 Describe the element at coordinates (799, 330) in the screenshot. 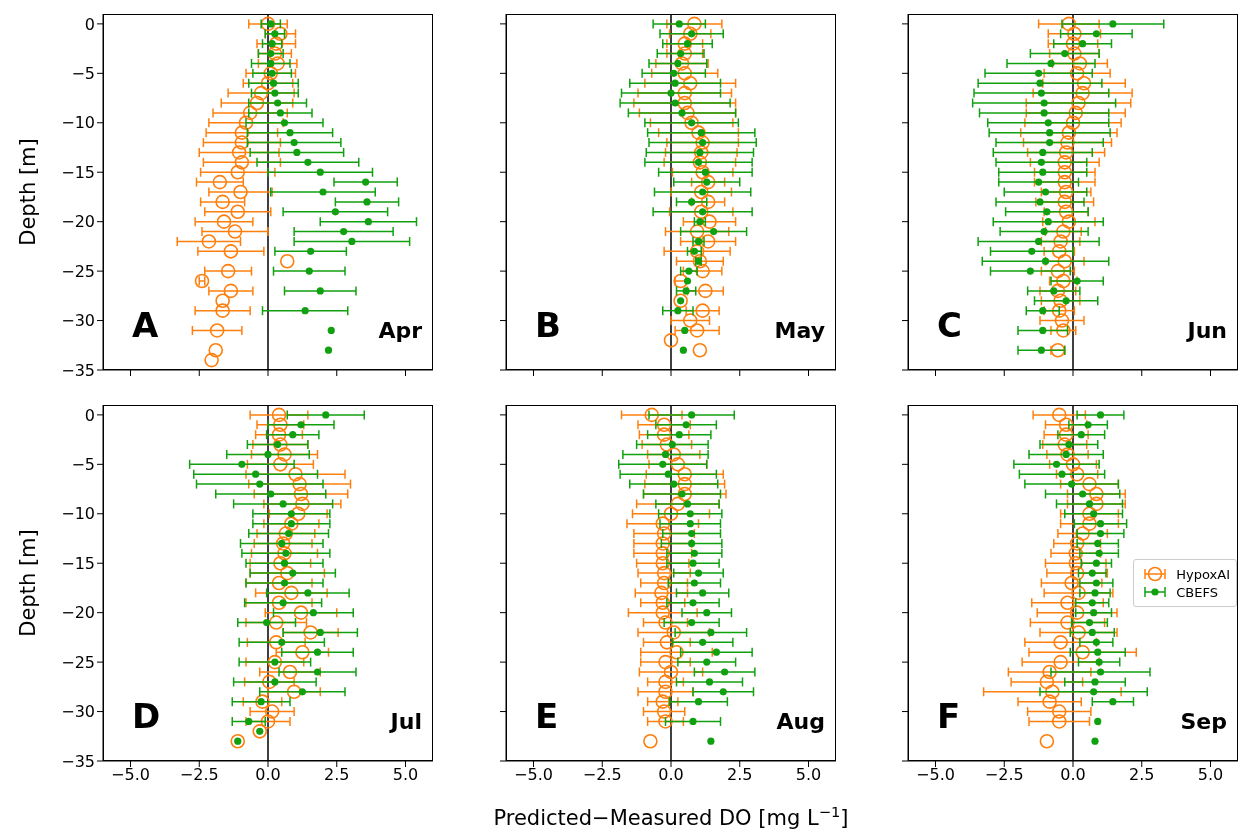

I see `annotation: May` at that location.